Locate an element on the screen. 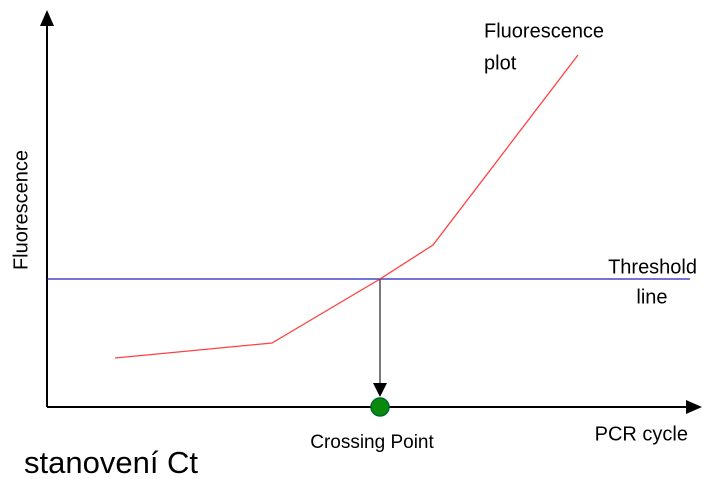 The height and width of the screenshot is (479, 704). curve-label-line: Fluorescence is located at coordinates (544, 31).